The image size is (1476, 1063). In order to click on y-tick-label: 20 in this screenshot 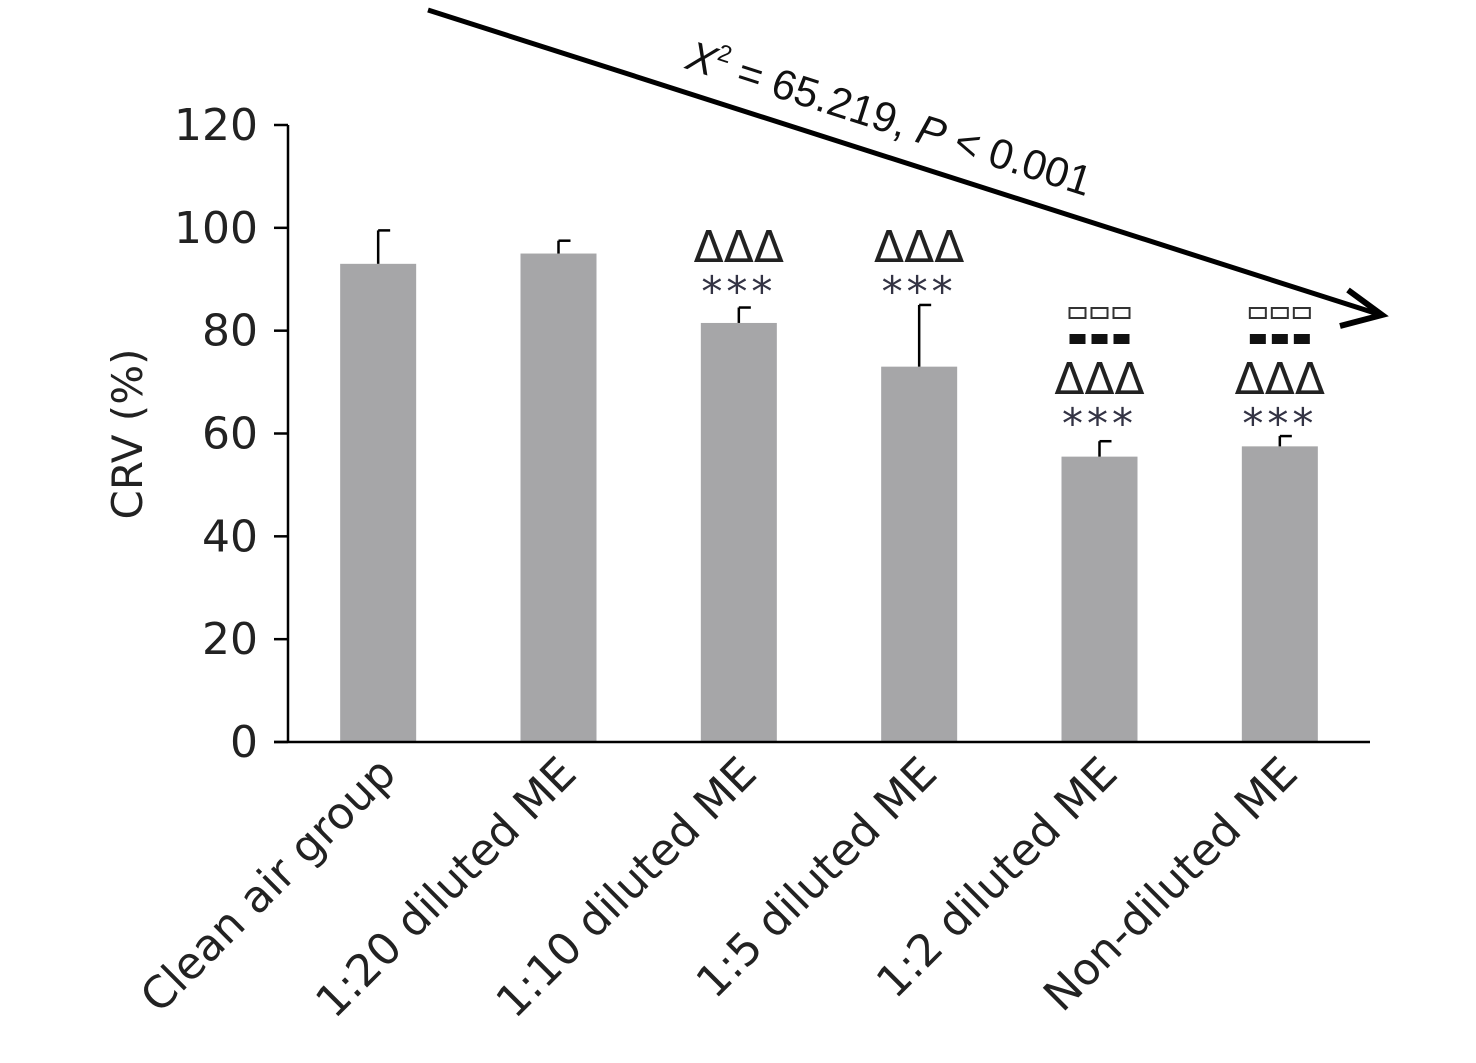, I will do `click(230, 639)`.